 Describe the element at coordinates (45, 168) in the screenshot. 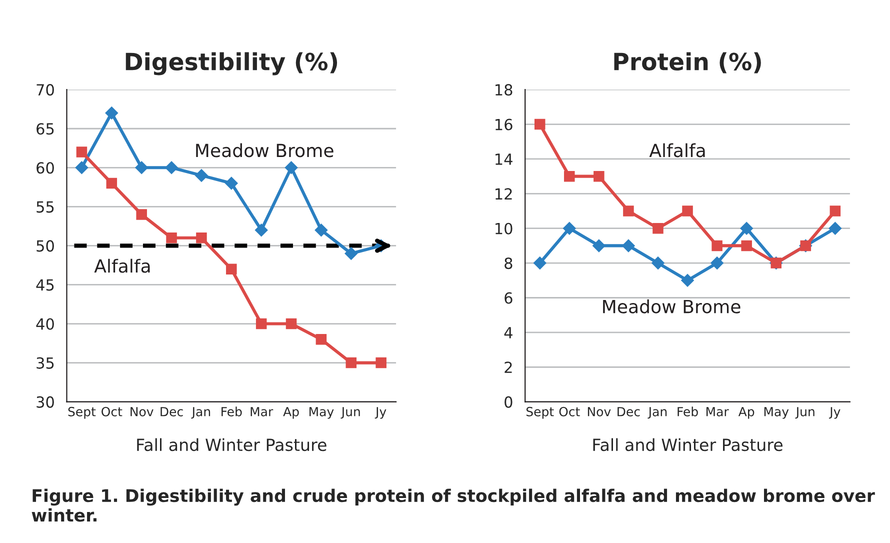

I see `y-tick-label: 60` at that location.